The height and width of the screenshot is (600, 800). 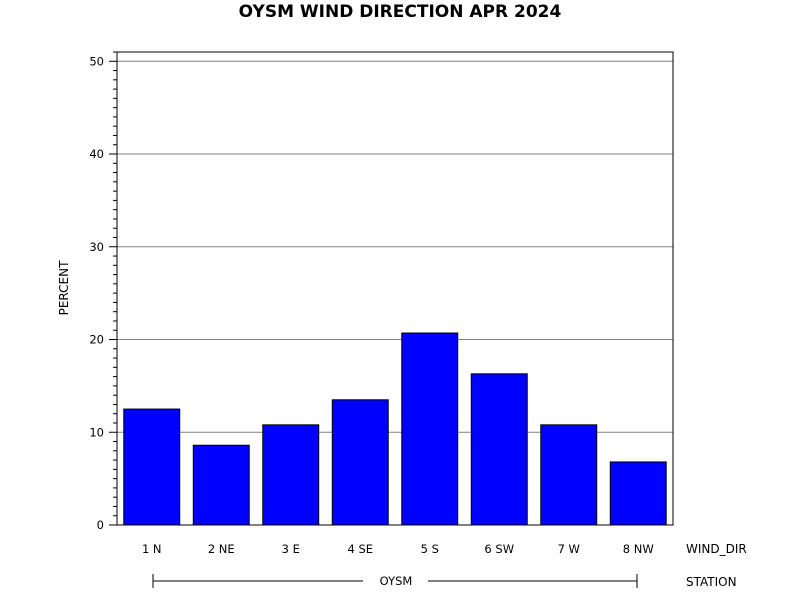 What do you see at coordinates (398, 549) in the screenshot?
I see `x-axis: 1 N 2 NE 3 E 4 SE 5 S 6 SW 7 W 8 NW` at bounding box center [398, 549].